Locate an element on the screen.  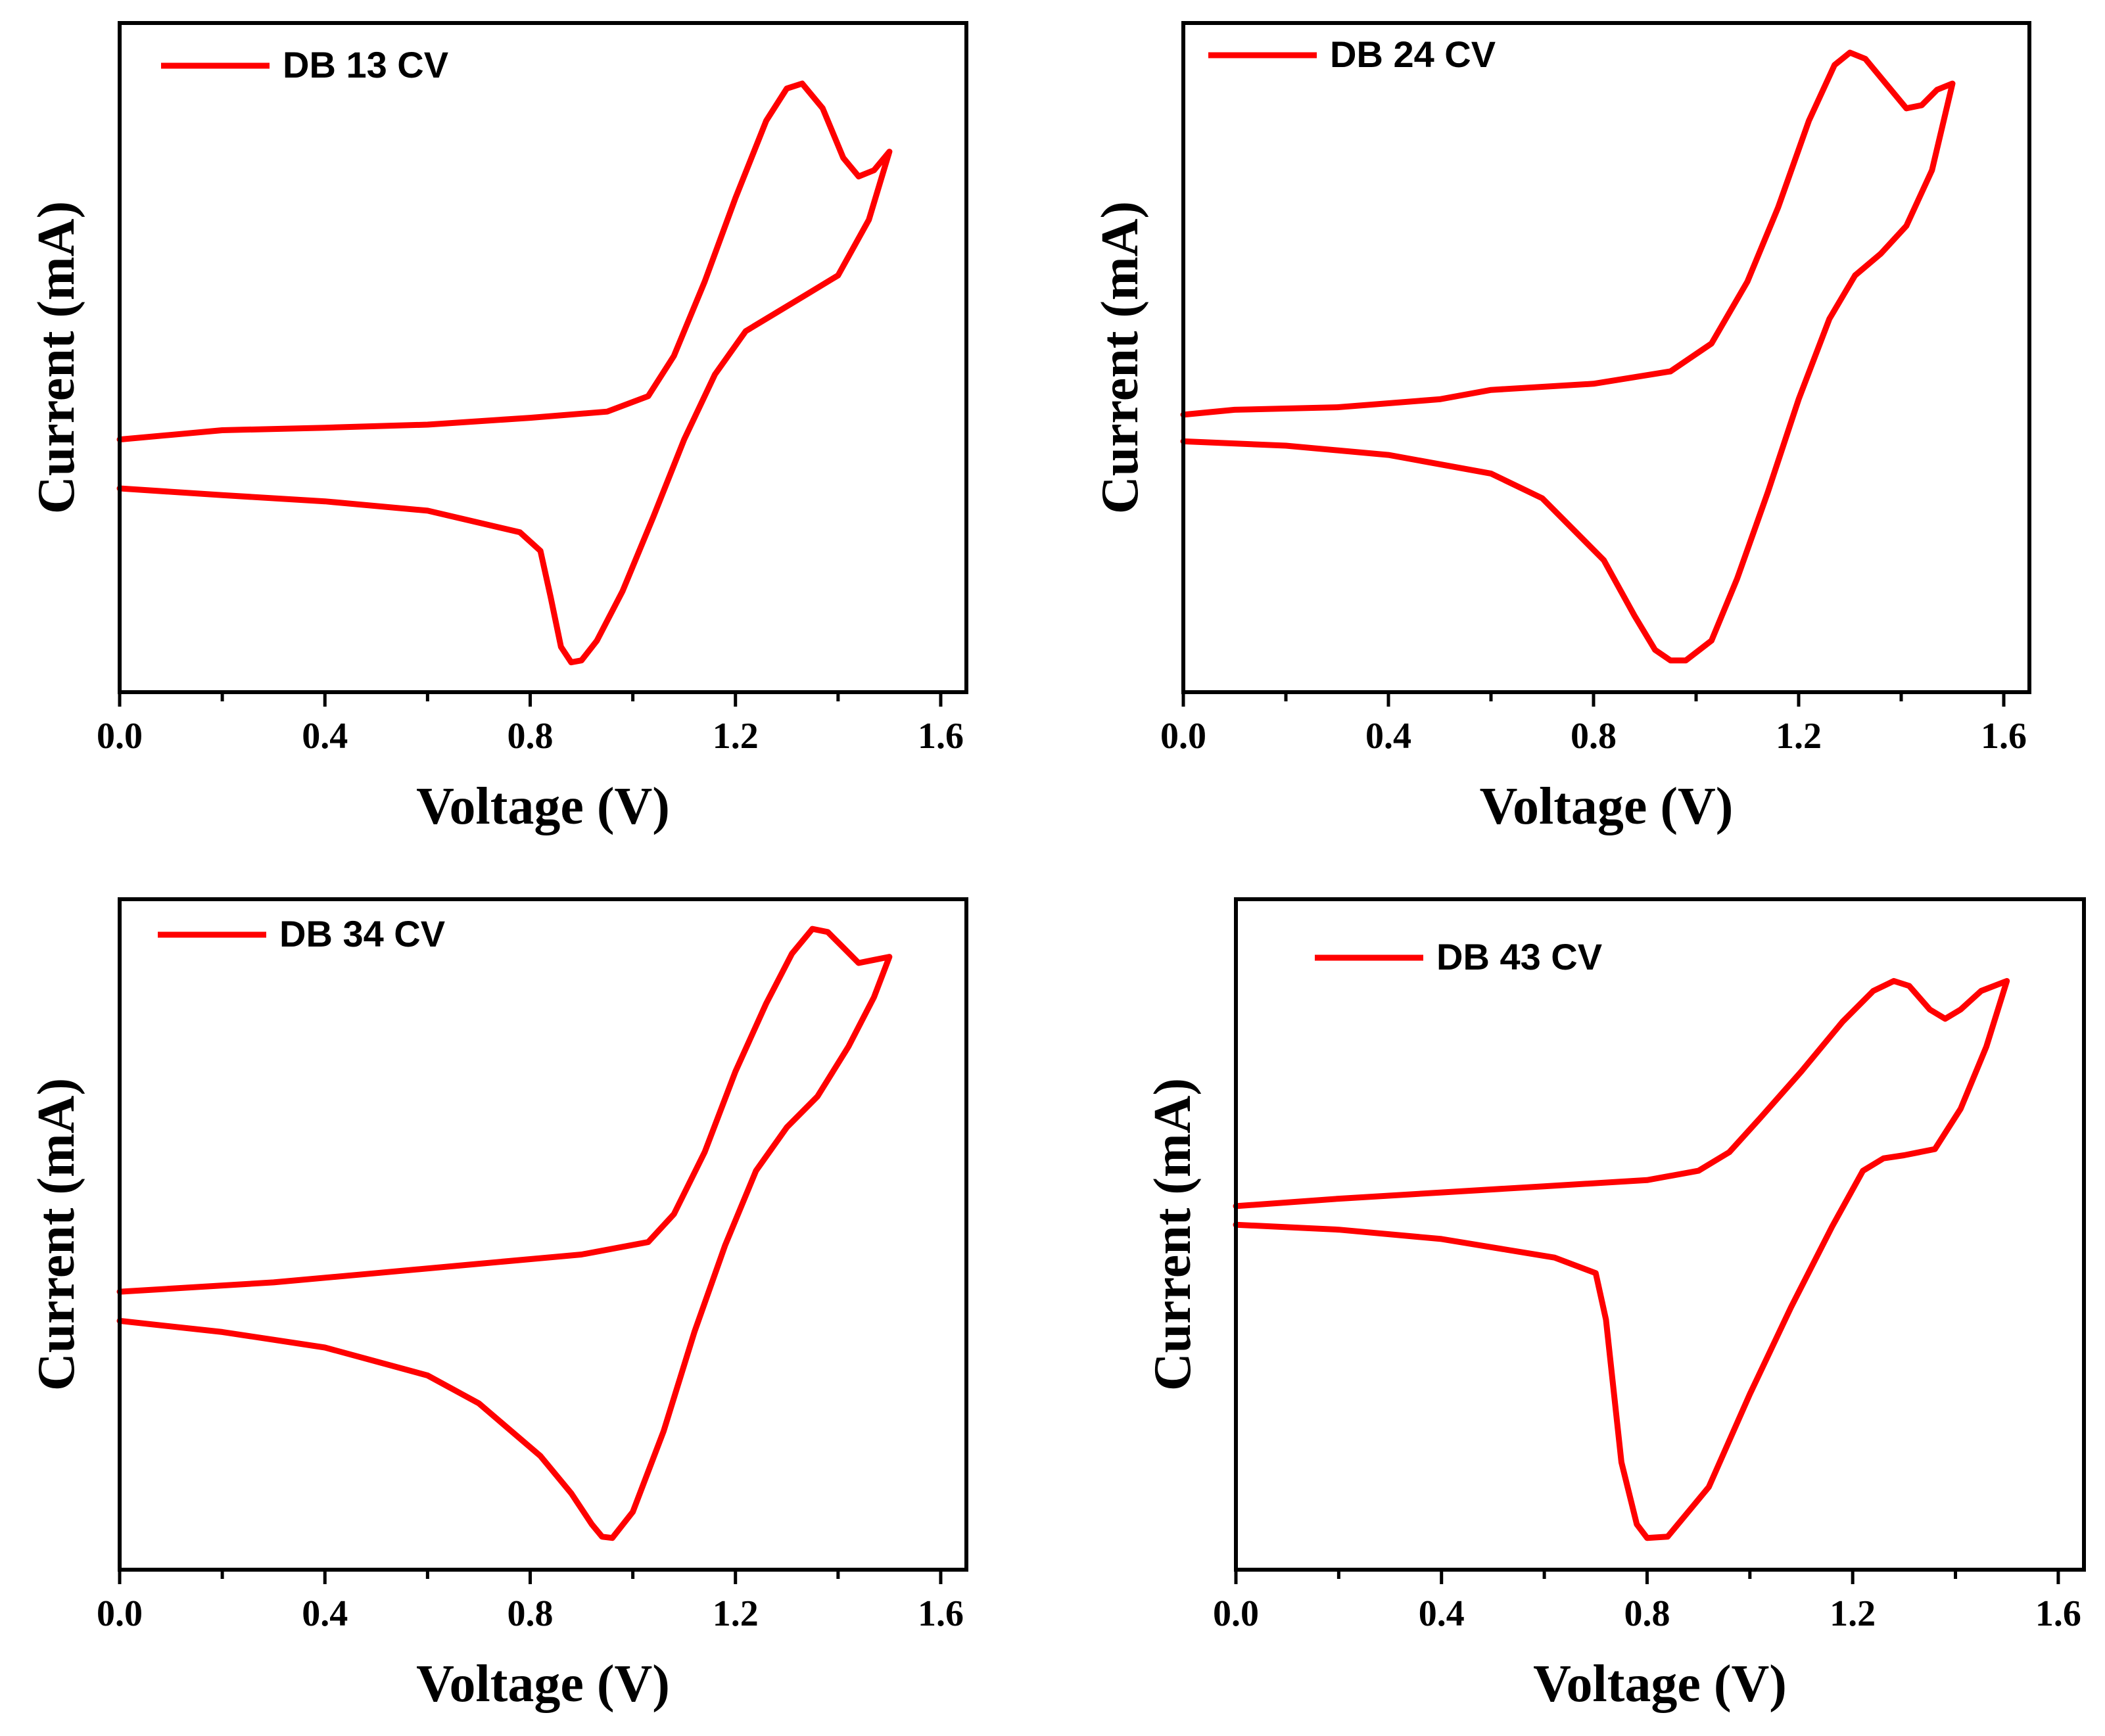
legend-label: DB 43 CV is located at coordinates (1519, 956).